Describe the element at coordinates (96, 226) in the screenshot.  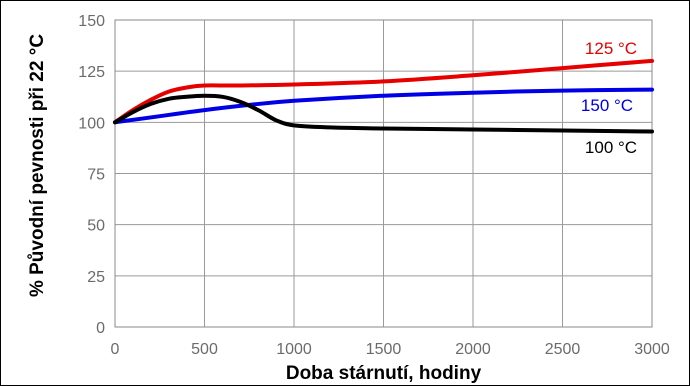
I see `y-tick-label-2: 50` at that location.